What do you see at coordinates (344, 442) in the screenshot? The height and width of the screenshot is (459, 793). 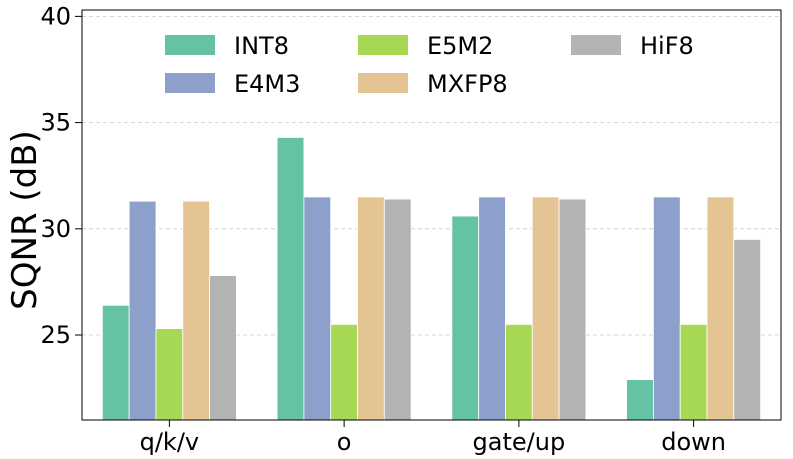 I see `x-tick-label: o` at bounding box center [344, 442].